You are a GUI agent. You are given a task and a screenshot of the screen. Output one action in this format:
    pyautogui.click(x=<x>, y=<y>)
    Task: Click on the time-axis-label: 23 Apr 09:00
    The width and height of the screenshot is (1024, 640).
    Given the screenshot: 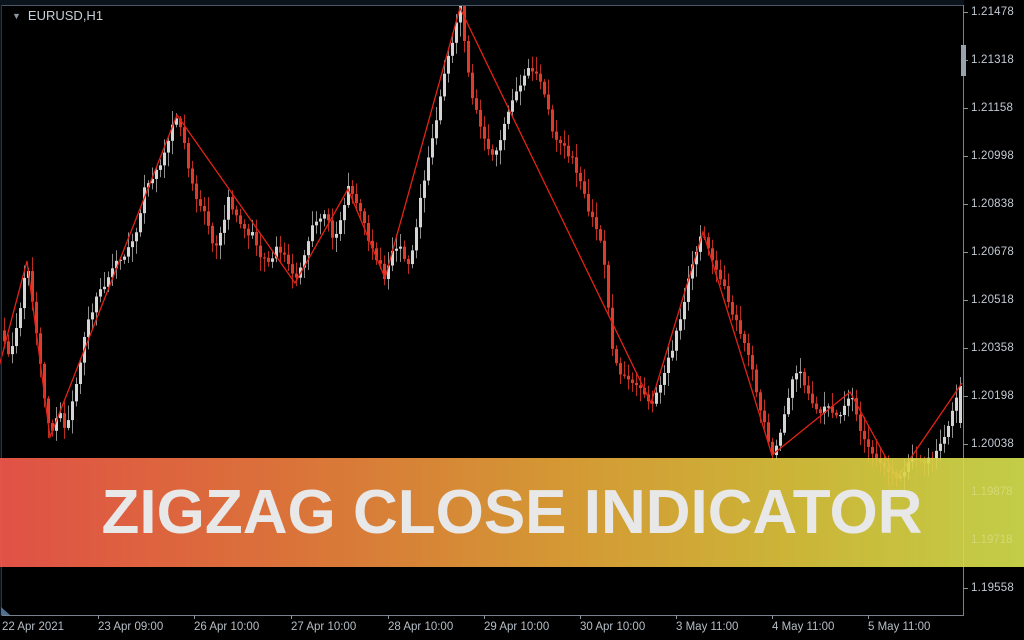 What is the action you would take?
    pyautogui.click(x=131, y=627)
    